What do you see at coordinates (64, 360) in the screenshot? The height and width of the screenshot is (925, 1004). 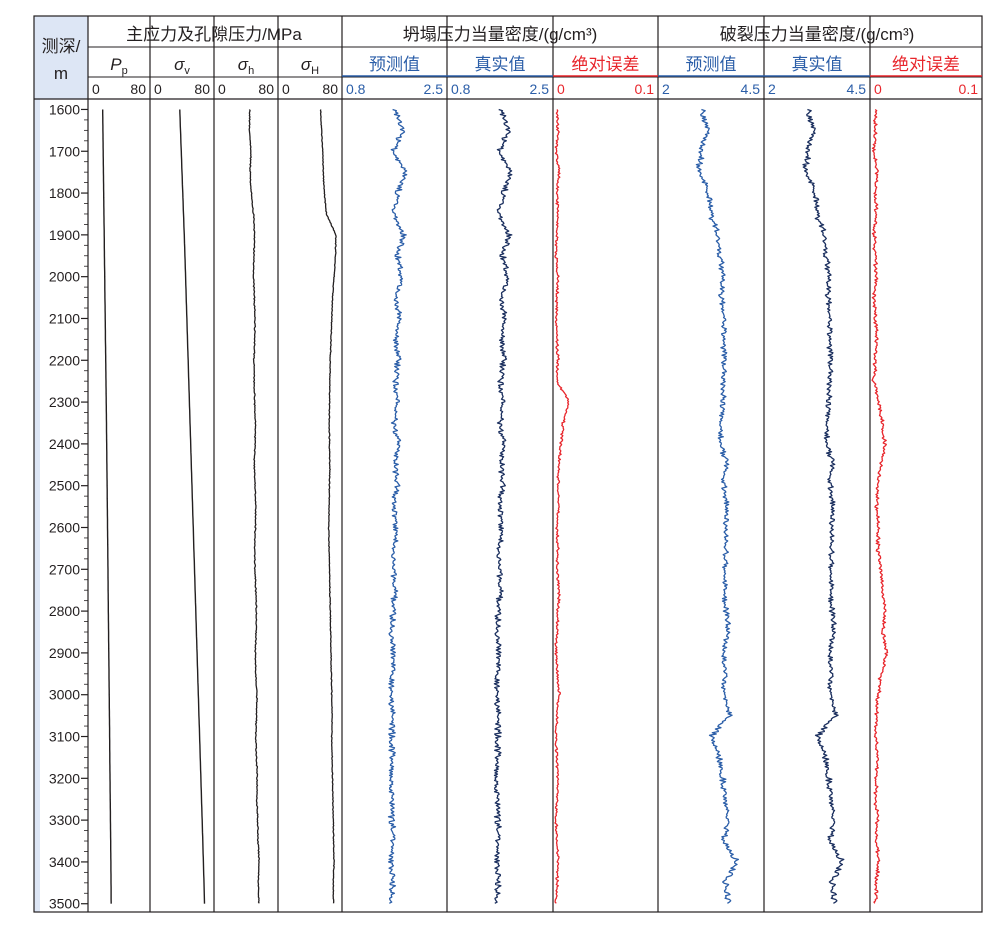 I see `depth-tick-label: 2200` at bounding box center [64, 360].